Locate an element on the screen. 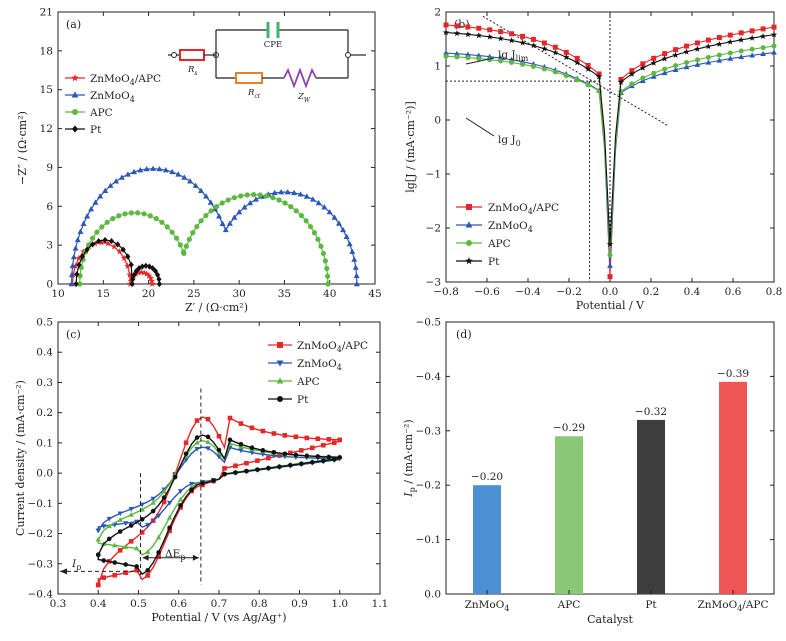 The width and height of the screenshot is (786, 641). y-tick-label: 18 is located at coordinates (46, 51).